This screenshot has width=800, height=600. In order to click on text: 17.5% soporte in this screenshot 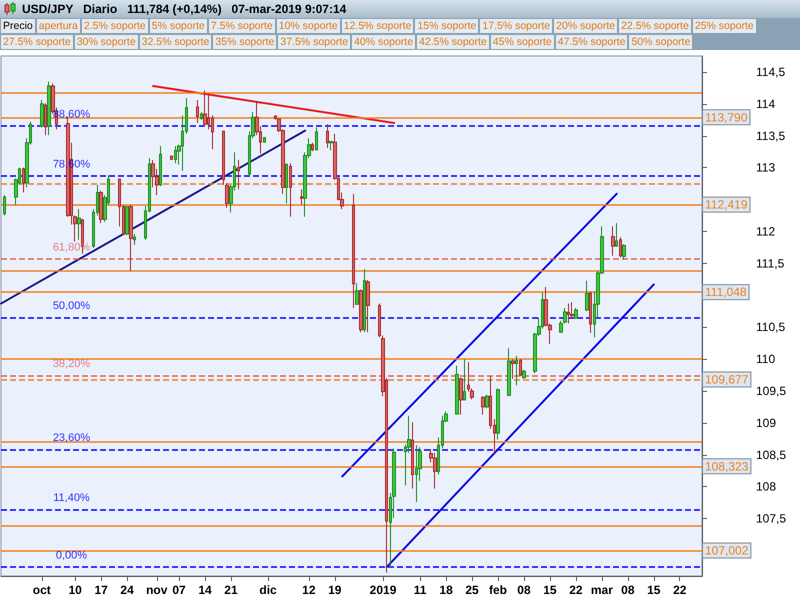, I will do `click(516, 26)`.